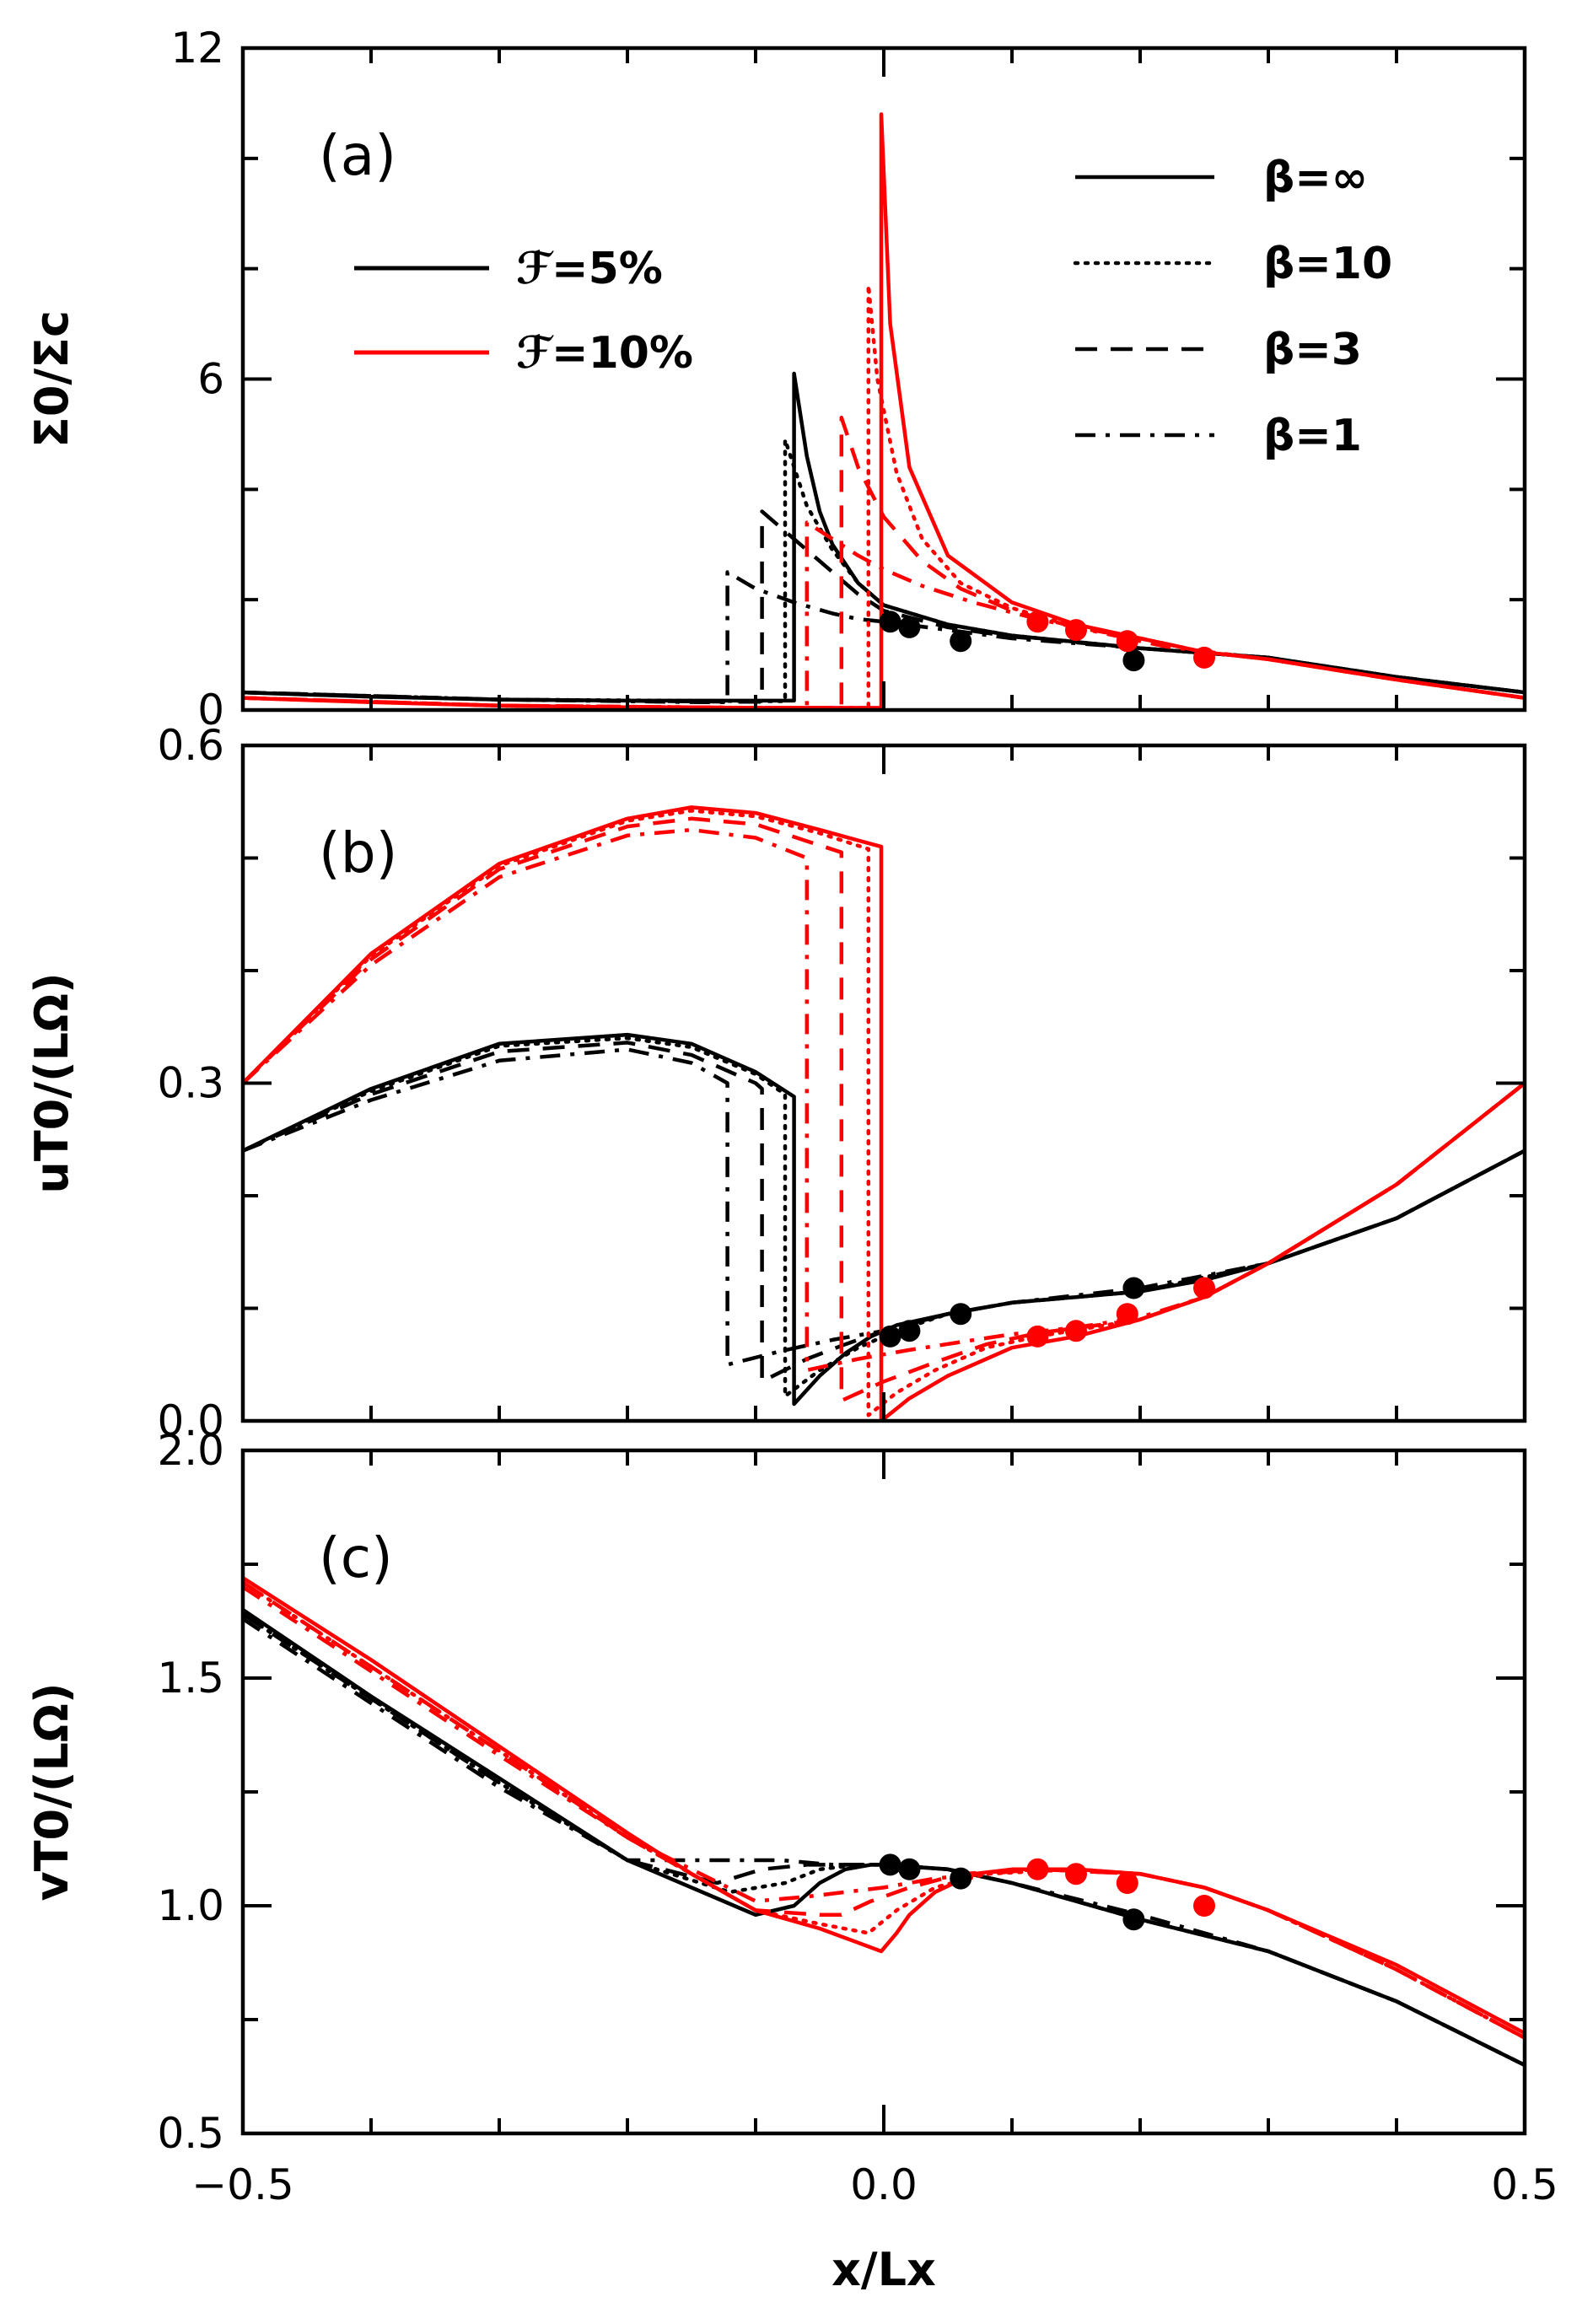 The width and height of the screenshot is (1593, 2324). What do you see at coordinates (874, 2228) in the screenshot?
I see `x-axis: −0.5 0.0 0.5 x/Lx` at bounding box center [874, 2228].